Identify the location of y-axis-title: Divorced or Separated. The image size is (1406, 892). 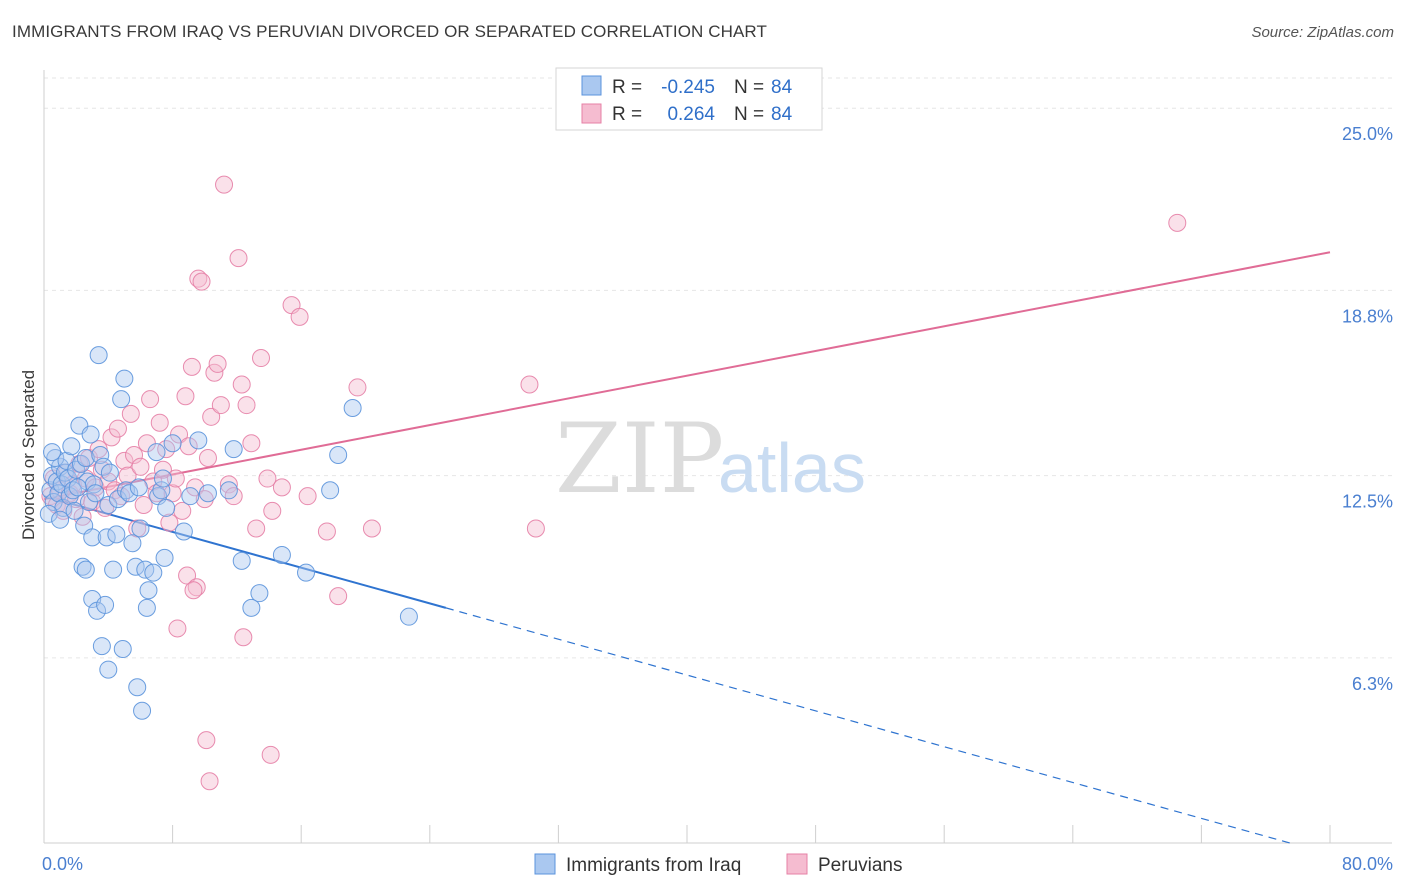
(28, 455).